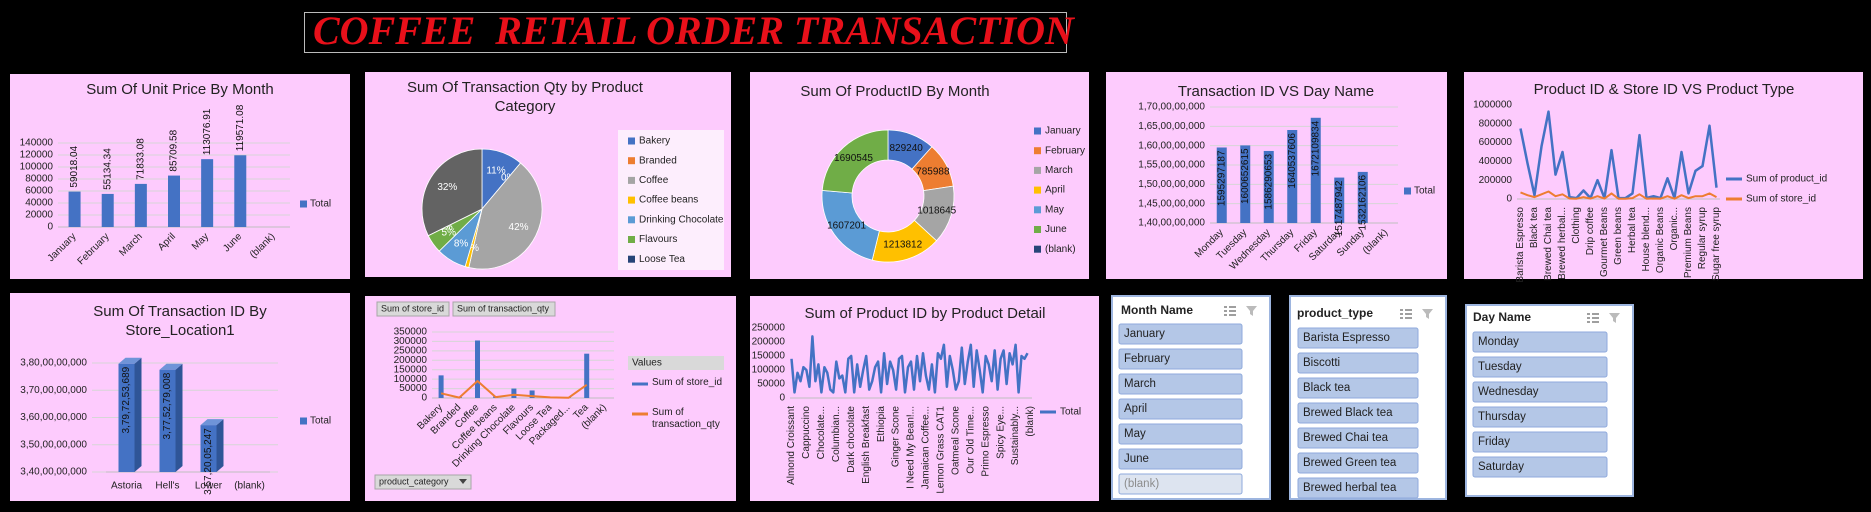 The image size is (1871, 512). I want to click on slicer-item-label: Barista Espresso, so click(1346, 338).